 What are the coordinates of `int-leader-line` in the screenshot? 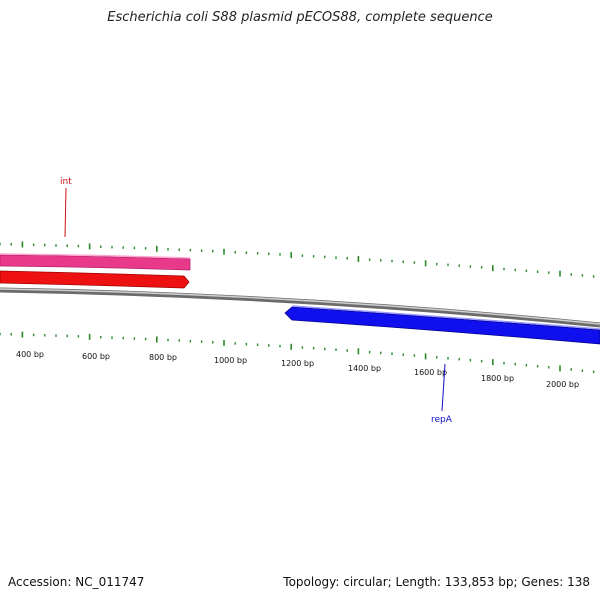 It's located at (65, 212).